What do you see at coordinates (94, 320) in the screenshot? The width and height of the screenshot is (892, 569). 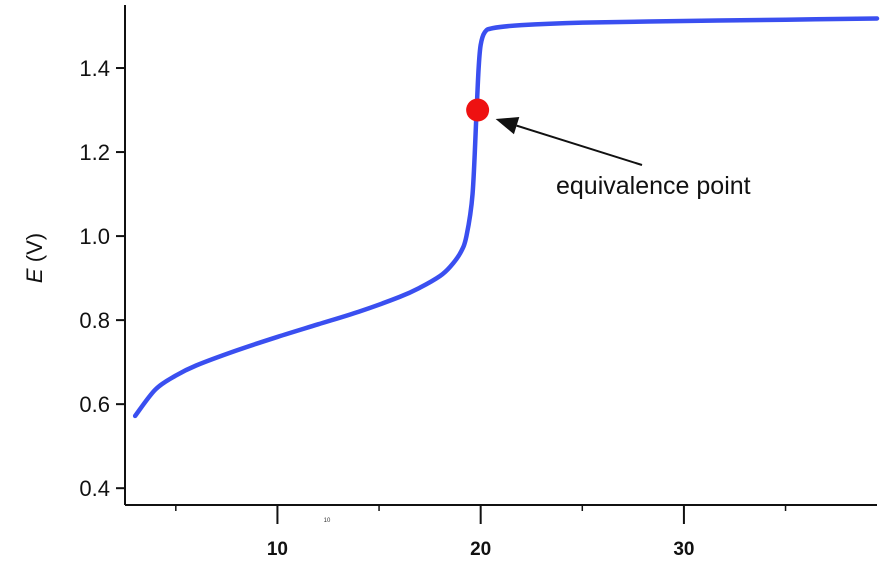 I see `y-tick-label: 0.8` at bounding box center [94, 320].